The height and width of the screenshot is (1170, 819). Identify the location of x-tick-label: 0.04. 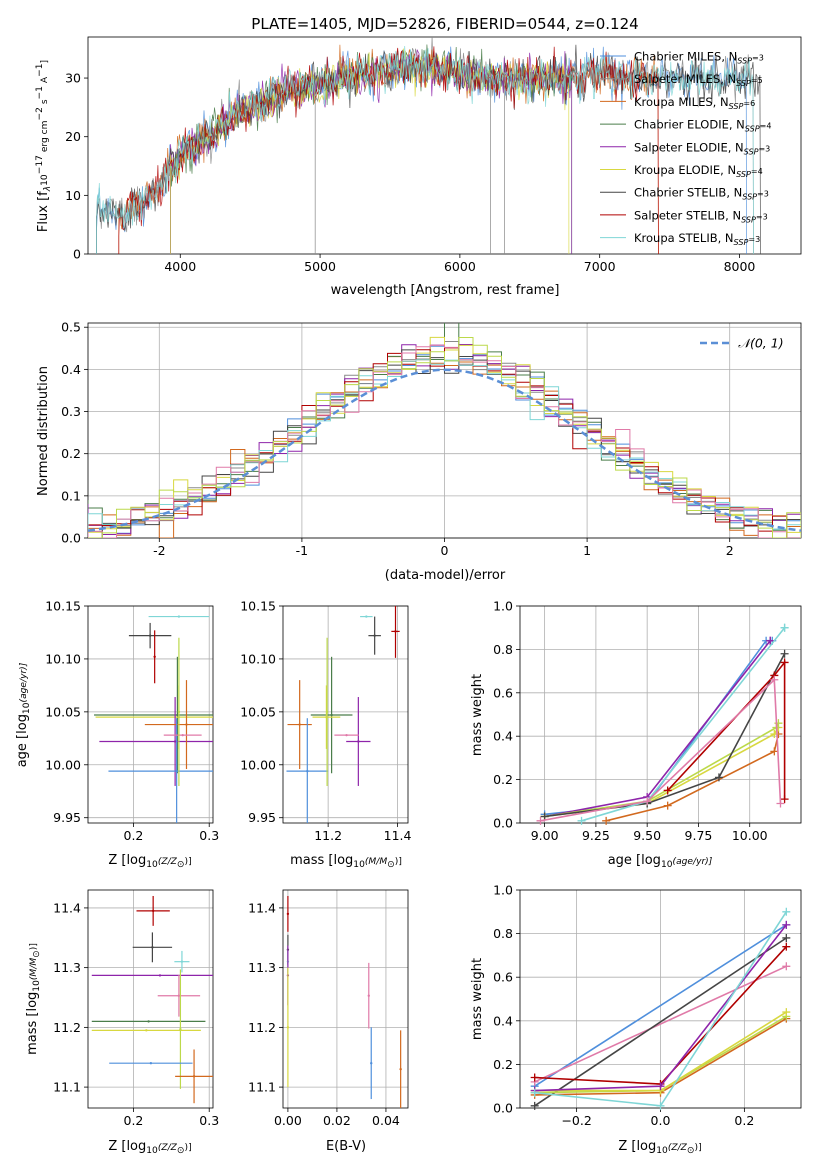
(386, 1120).